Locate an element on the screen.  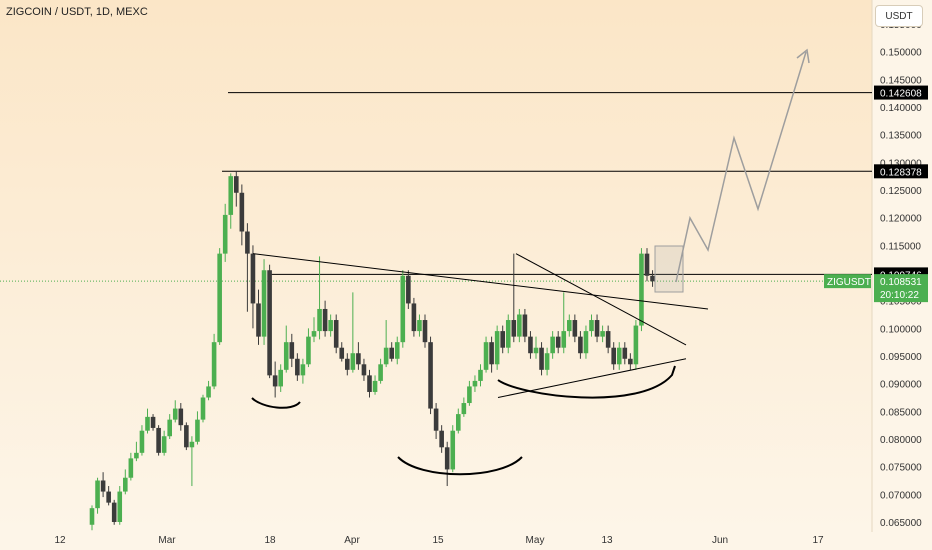
symbol-label: ZIGUSDT is located at coordinates (849, 282).